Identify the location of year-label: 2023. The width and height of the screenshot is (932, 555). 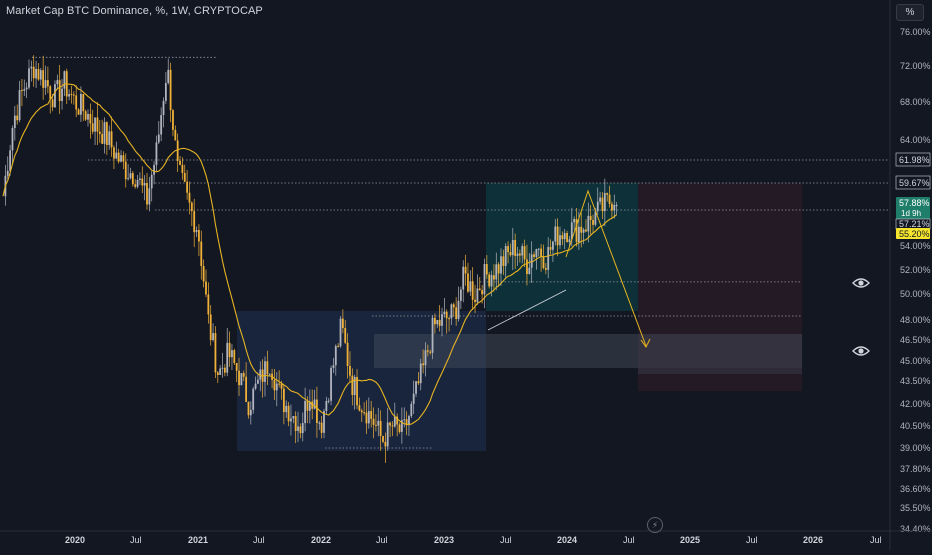
(444, 540).